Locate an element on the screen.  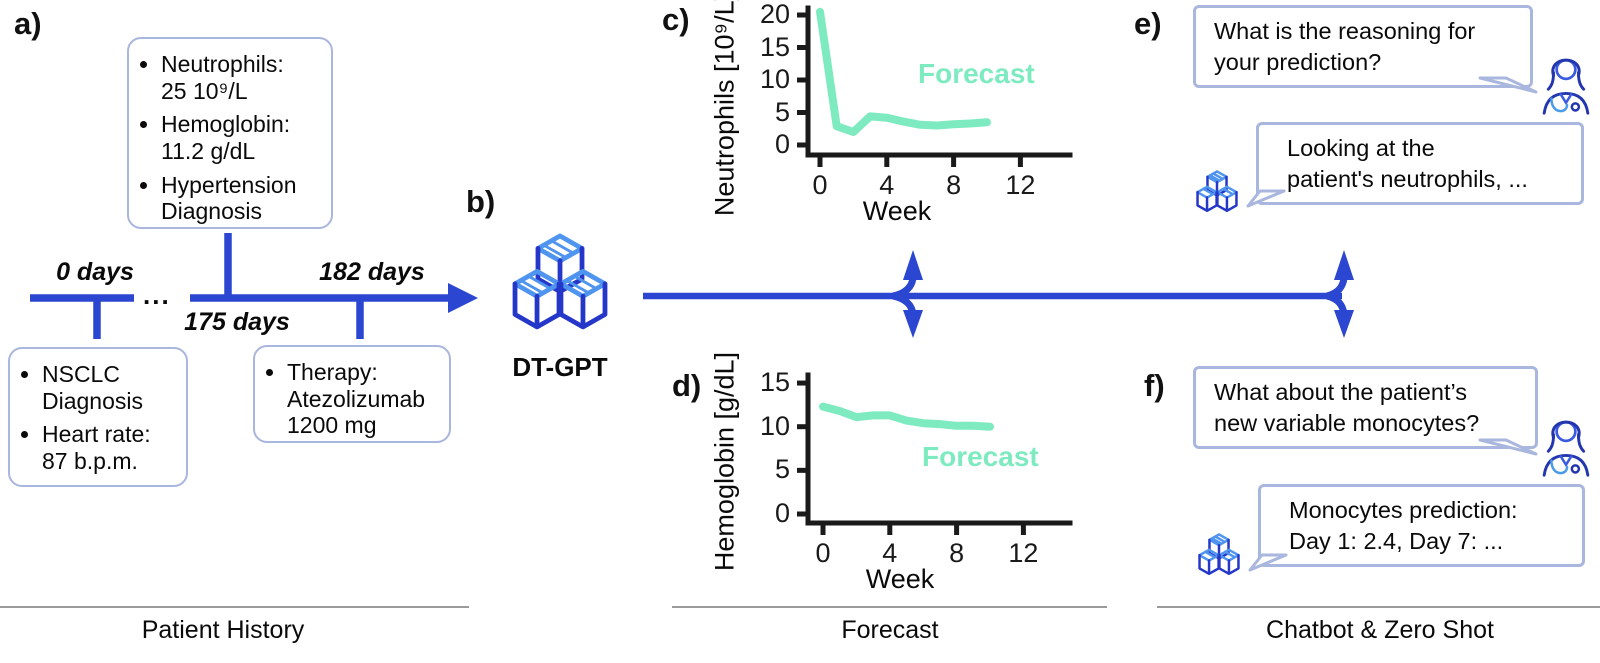
timeline-label-175-days: 175 days is located at coordinates (237, 322).